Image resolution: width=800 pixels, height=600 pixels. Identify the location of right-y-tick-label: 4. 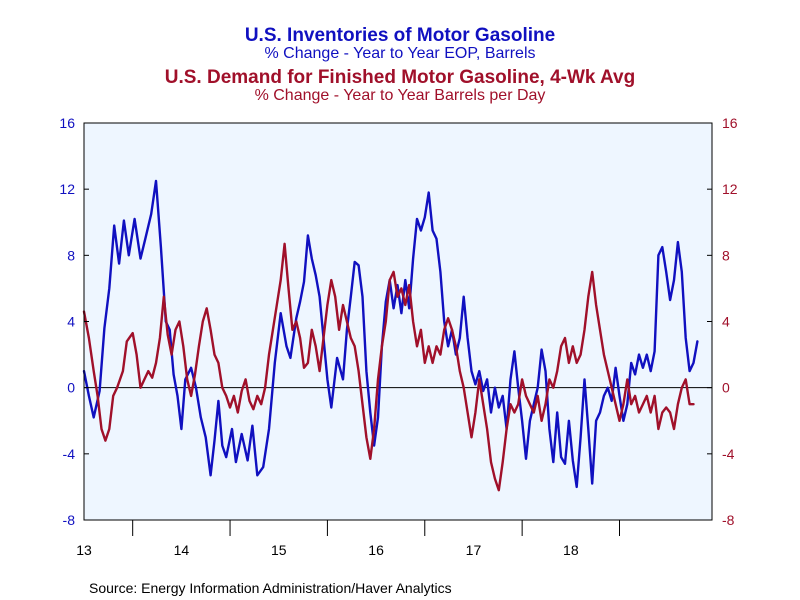
(726, 322).